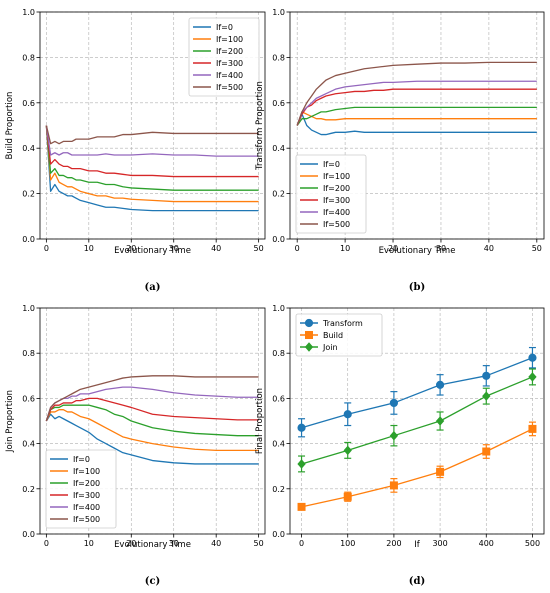 This screenshot has height=593, width=550. Describe the element at coordinates (229, 51) in the screenshot. I see `legend-label-If=200: If=200` at that location.